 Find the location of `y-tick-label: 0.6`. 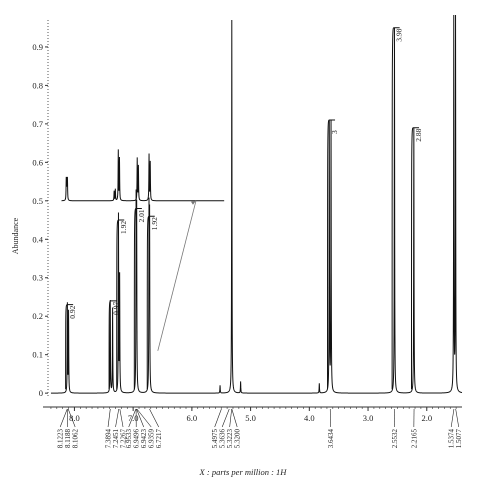

y-tick-label: 0.6 is located at coordinates (37, 162).